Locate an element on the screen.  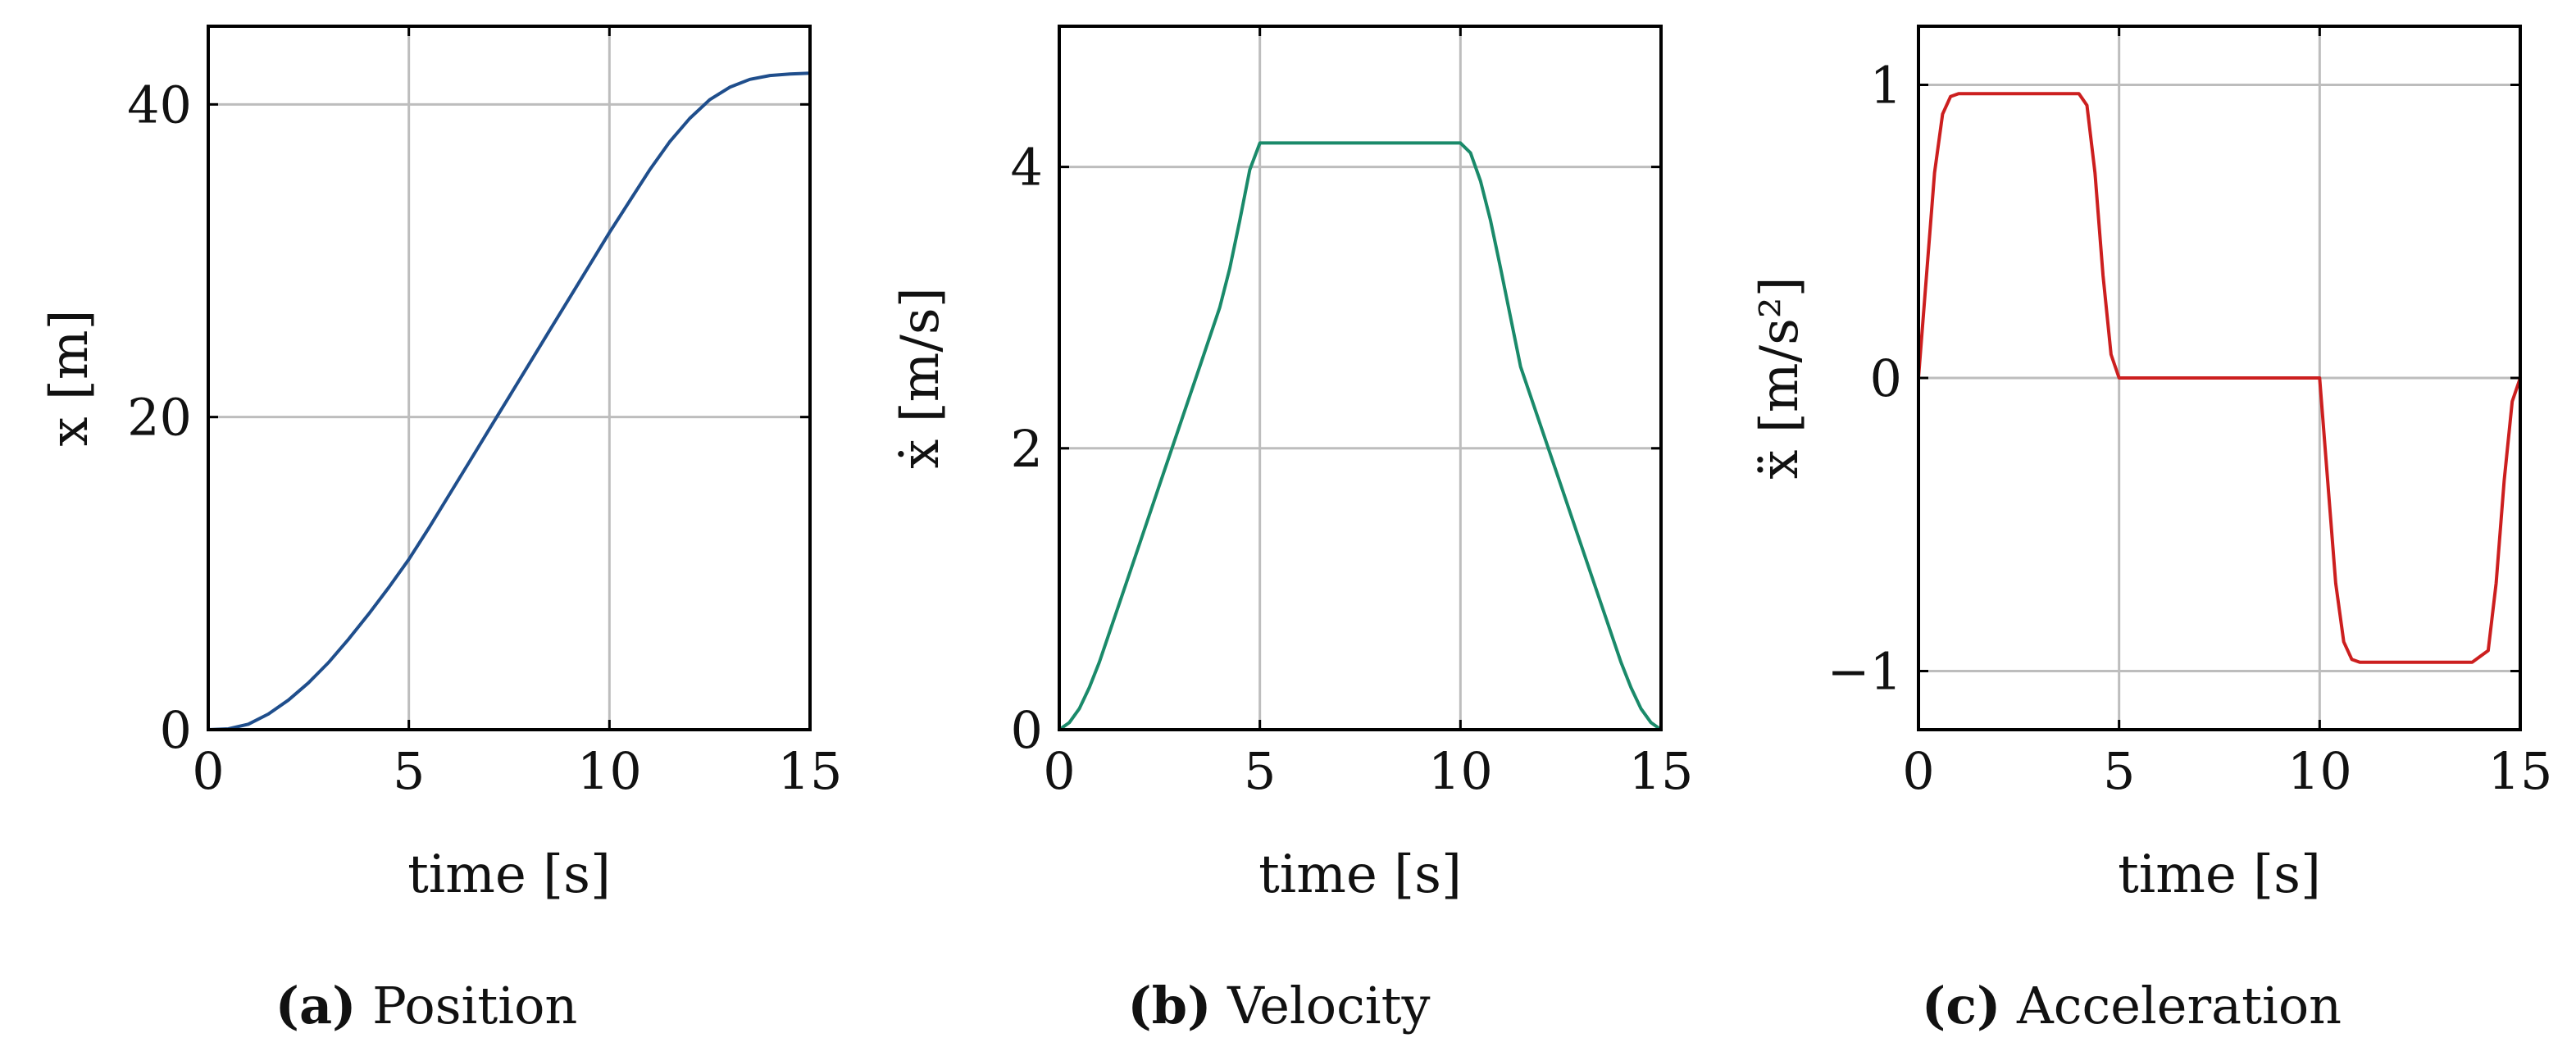
y-axis-label: ẋ [m/s] is located at coordinates (921, 377).